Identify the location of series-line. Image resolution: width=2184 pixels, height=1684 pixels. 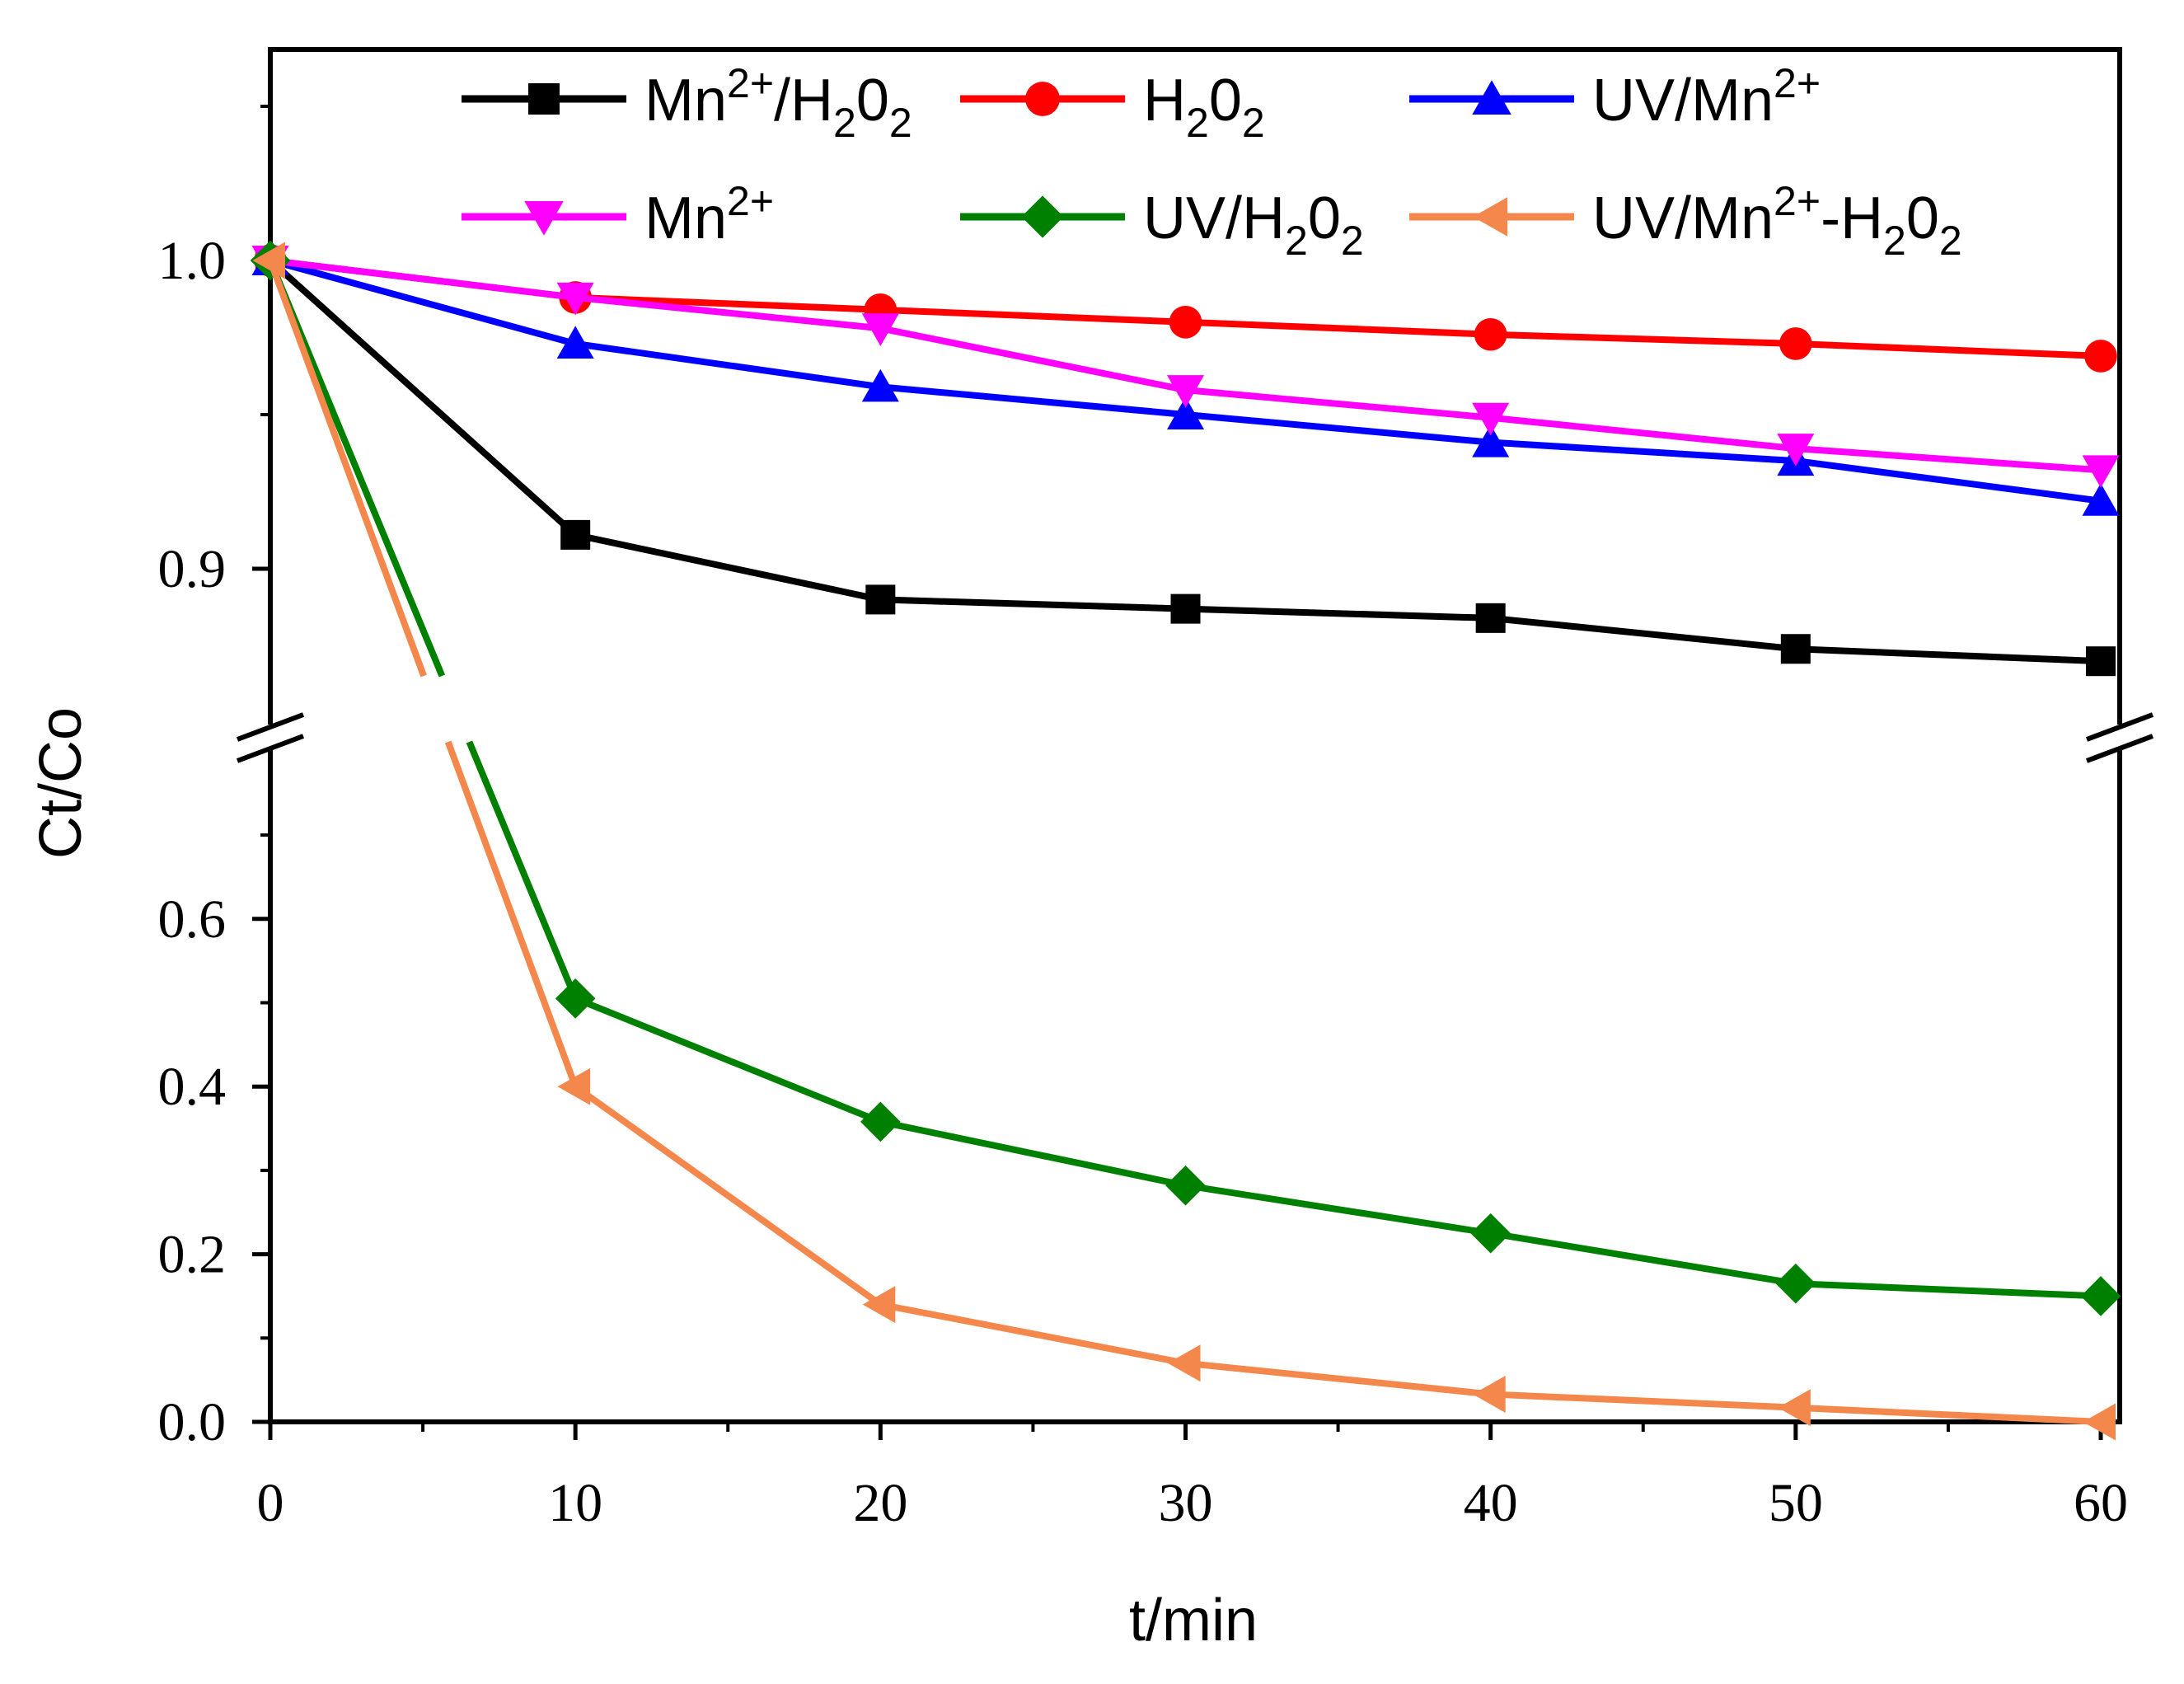
(1185, 365).